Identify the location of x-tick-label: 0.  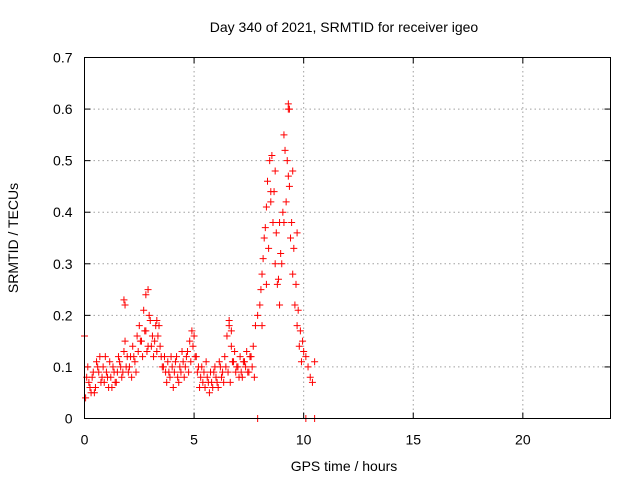
(85, 440).